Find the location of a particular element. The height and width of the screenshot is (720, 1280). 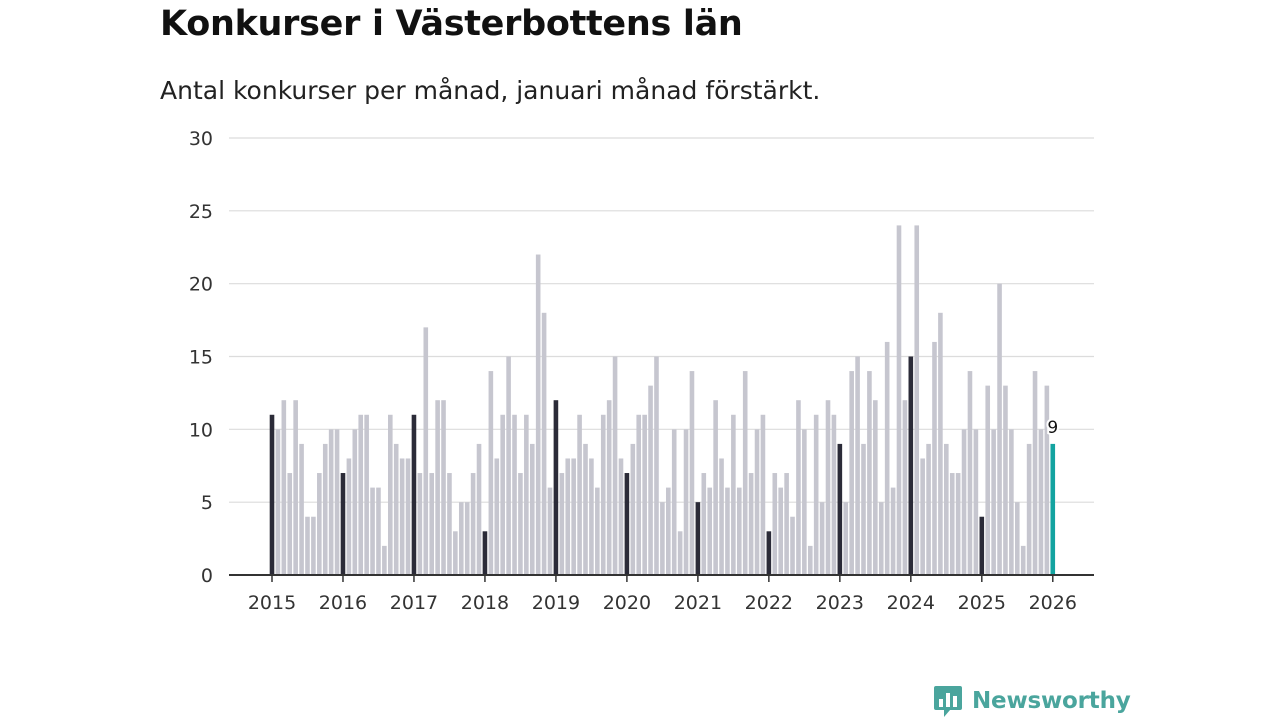

y-tick-label: 20 is located at coordinates (201, 285).